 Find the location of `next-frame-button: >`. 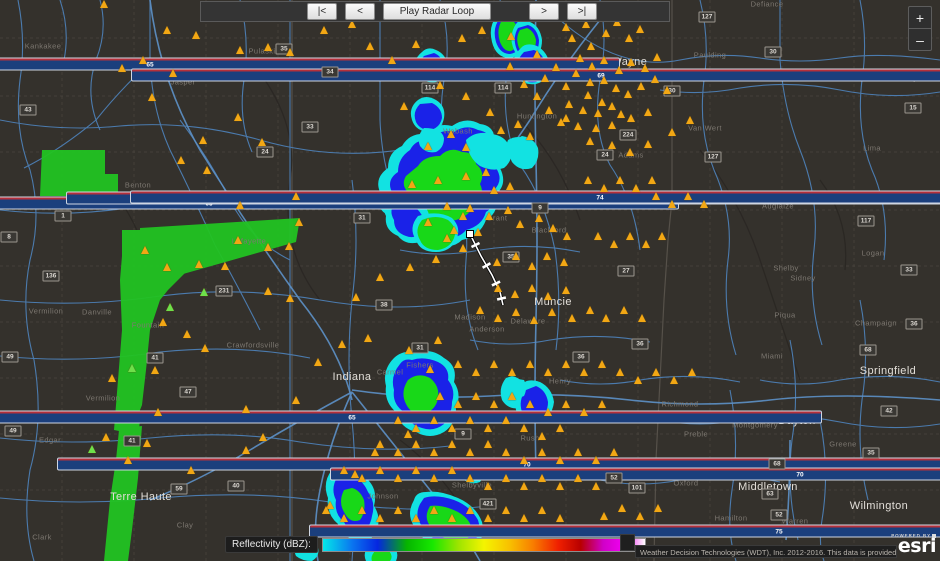

next-frame-button: > is located at coordinates (544, 11).